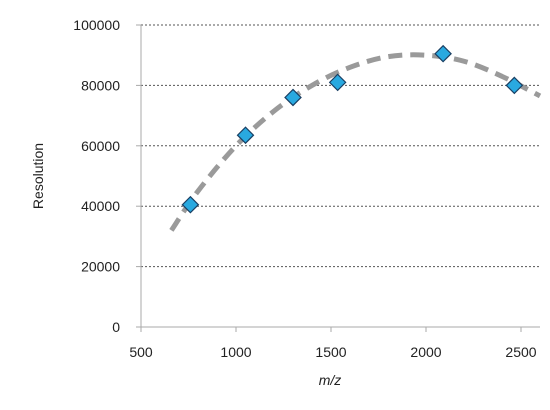 The height and width of the screenshot is (410, 550). Describe the element at coordinates (100, 85) in the screenshot. I see `y-tick-label: 80000` at that location.